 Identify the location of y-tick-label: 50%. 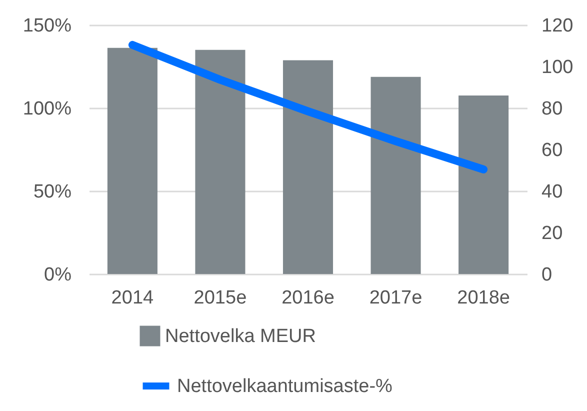
(52, 192).